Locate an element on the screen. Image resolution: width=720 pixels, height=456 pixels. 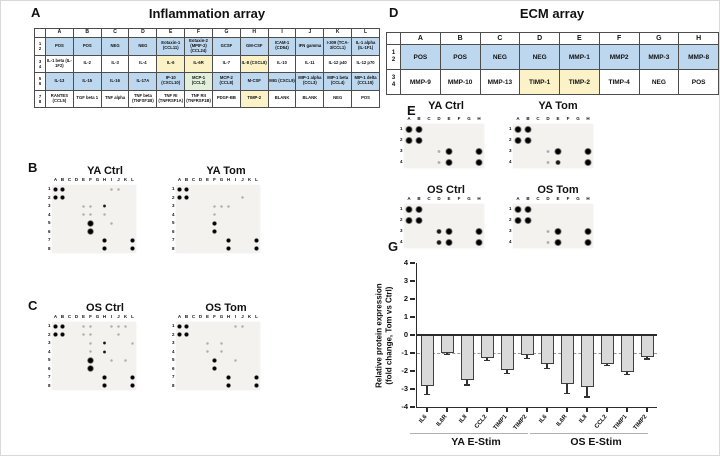
blot-column-letter: F is located at coordinates (459, 198).